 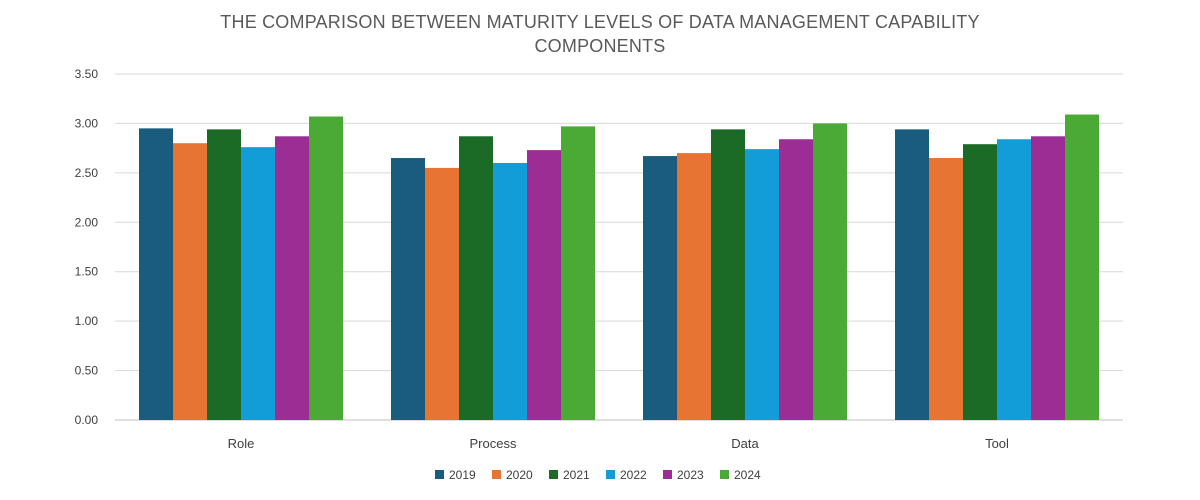 What do you see at coordinates (519, 475) in the screenshot?
I see `legend-label: 2020` at bounding box center [519, 475].